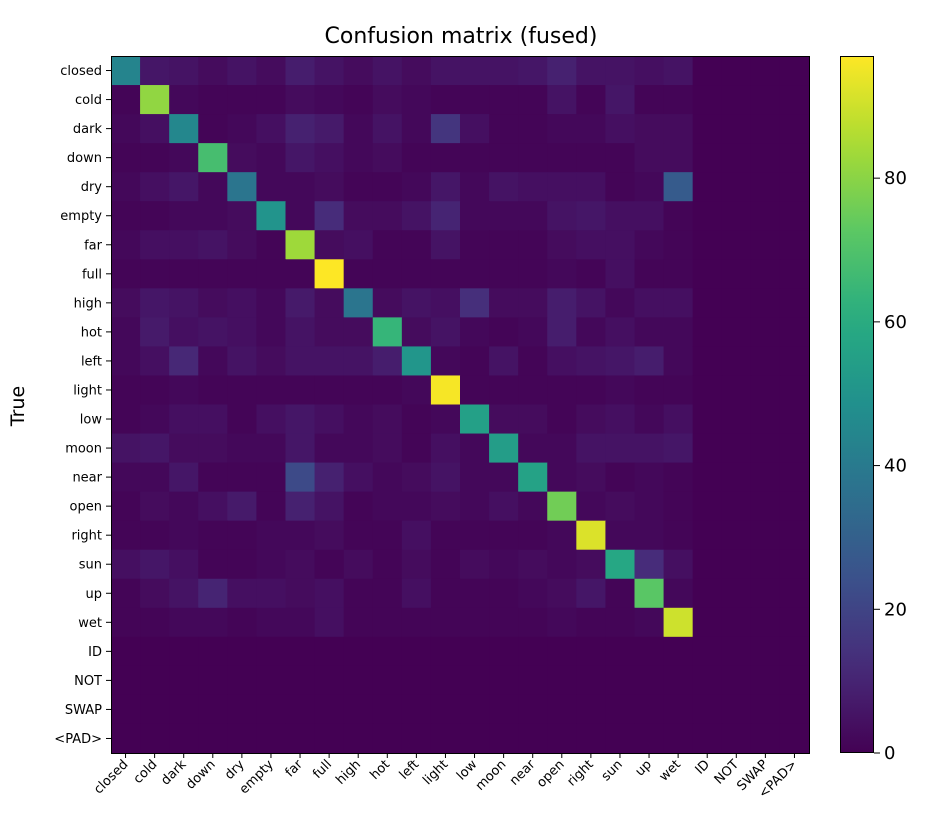 Image resolution: width=928 pixels, height=816 pixels. What do you see at coordinates (348, 772) in the screenshot?
I see `x-tick-label: high` at bounding box center [348, 772].